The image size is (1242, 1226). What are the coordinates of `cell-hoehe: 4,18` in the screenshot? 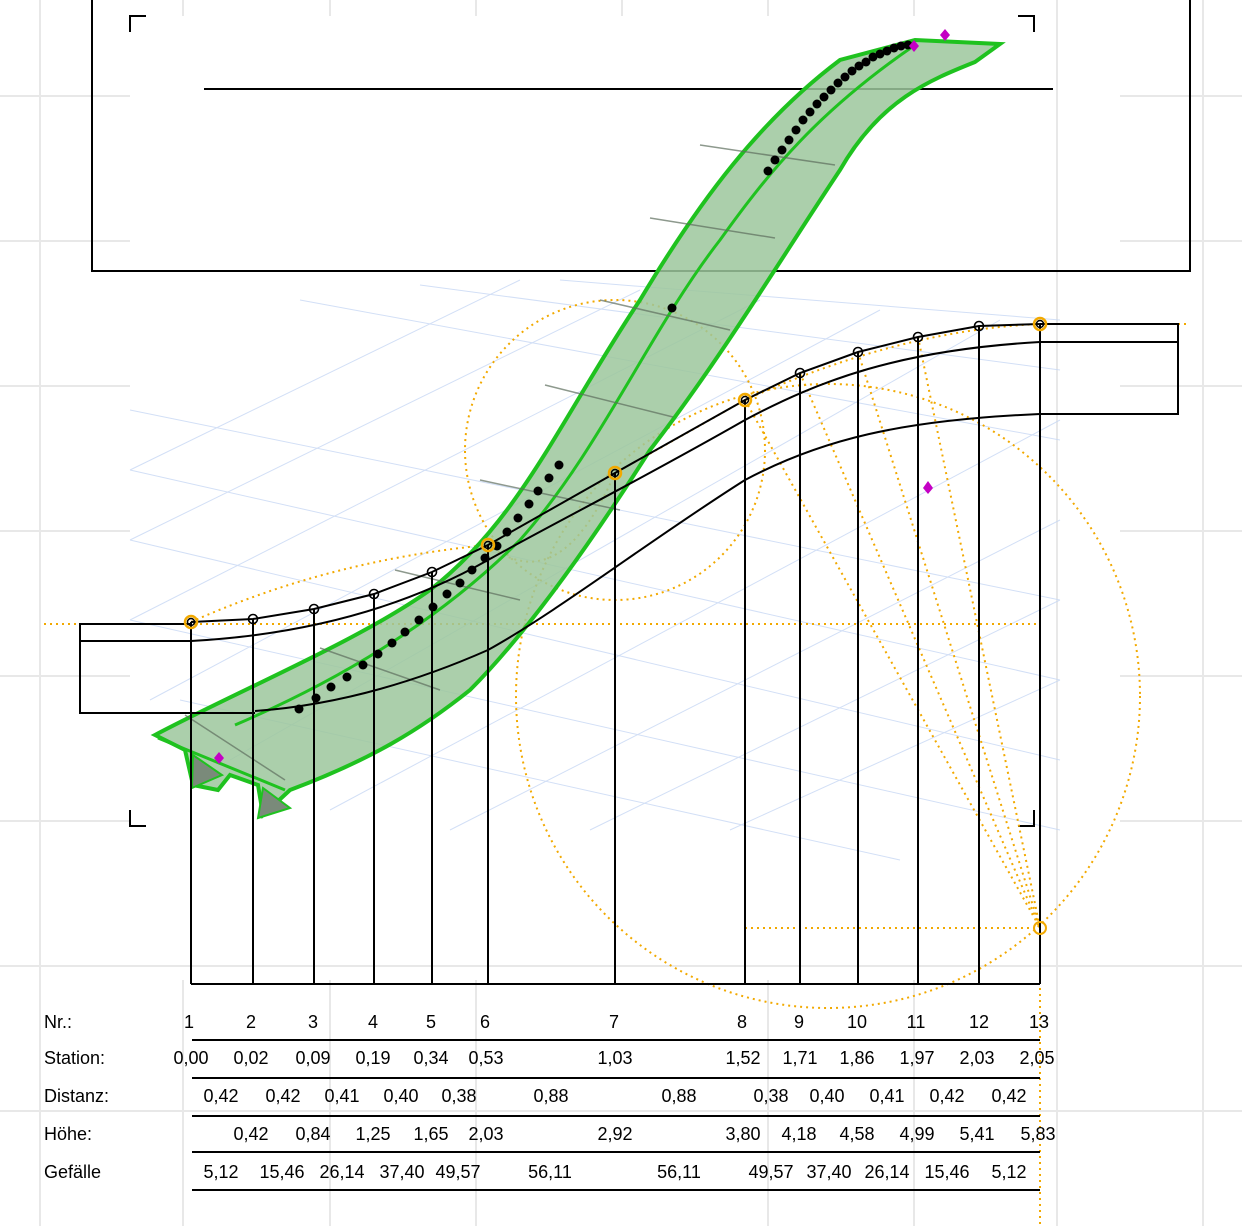 It's located at (799, 1134).